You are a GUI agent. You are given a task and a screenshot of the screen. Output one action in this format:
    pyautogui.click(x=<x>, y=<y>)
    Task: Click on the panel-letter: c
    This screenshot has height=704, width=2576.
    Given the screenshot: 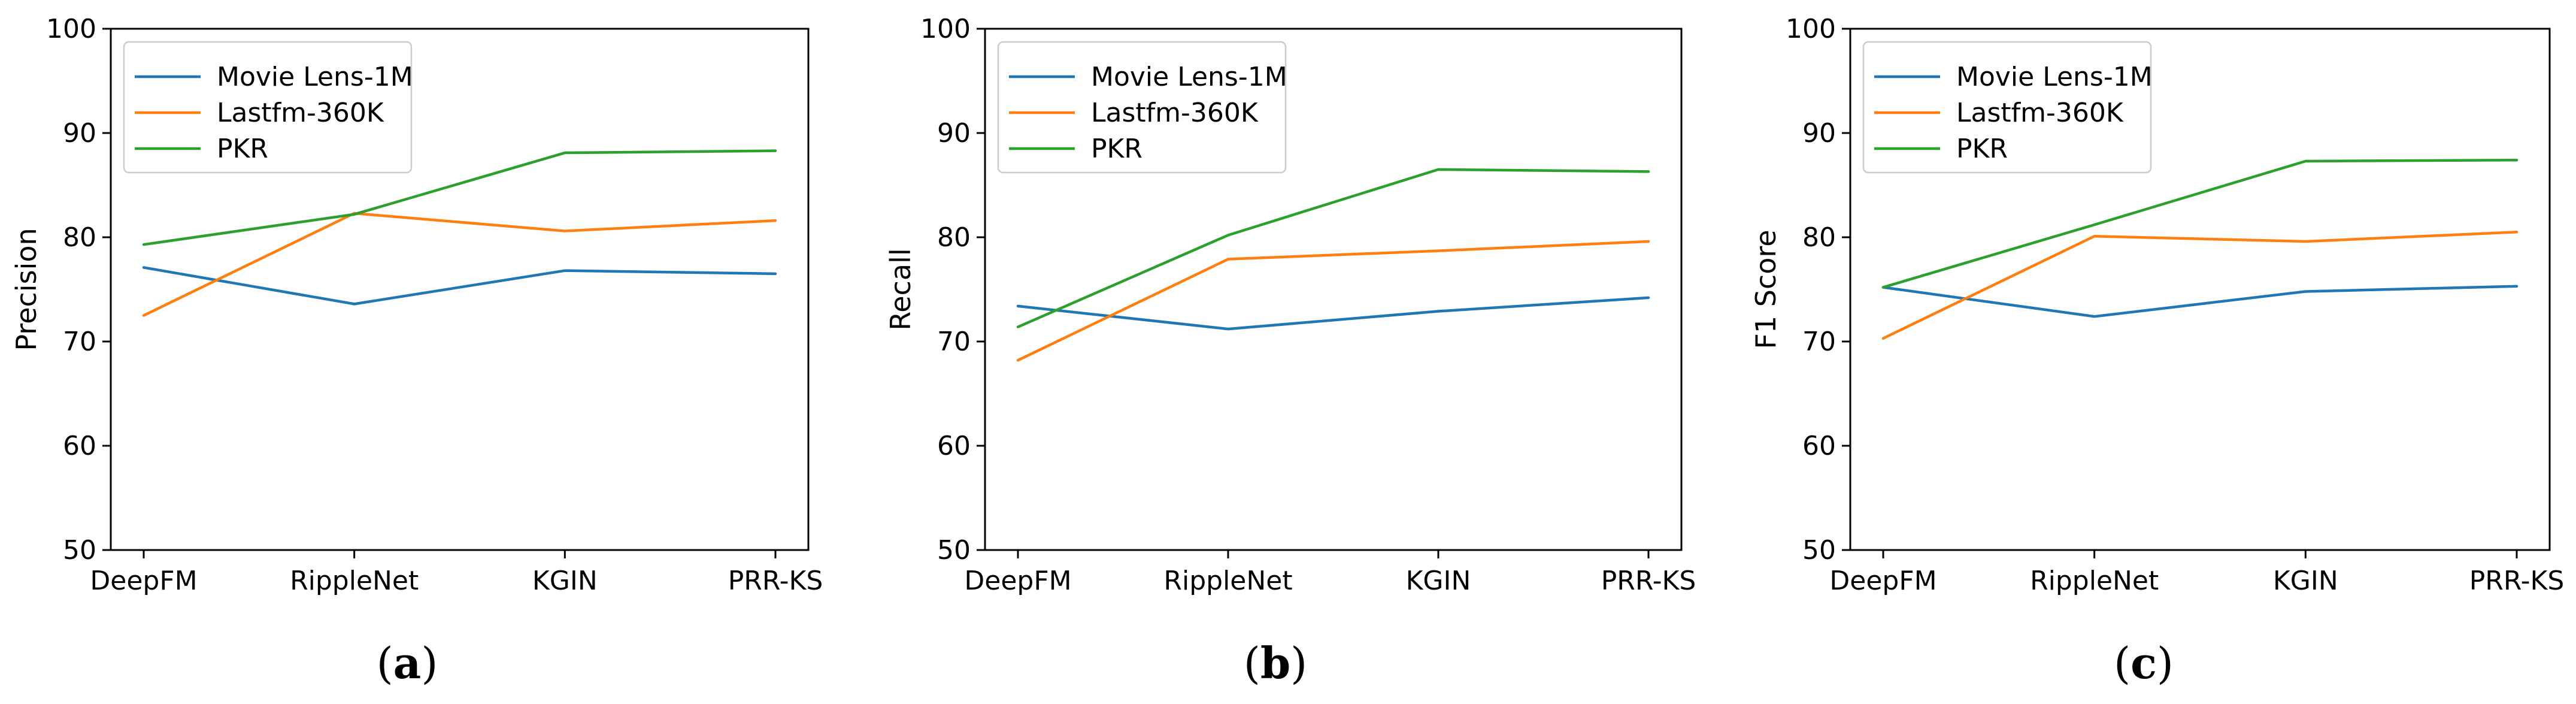 What is the action you would take?
    pyautogui.click(x=2143, y=663)
    